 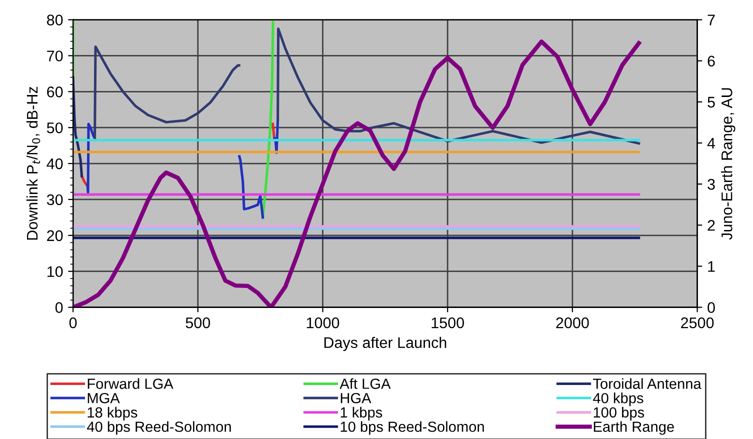 What do you see at coordinates (711, 225) in the screenshot?
I see `y2-tick-label: 2` at bounding box center [711, 225].